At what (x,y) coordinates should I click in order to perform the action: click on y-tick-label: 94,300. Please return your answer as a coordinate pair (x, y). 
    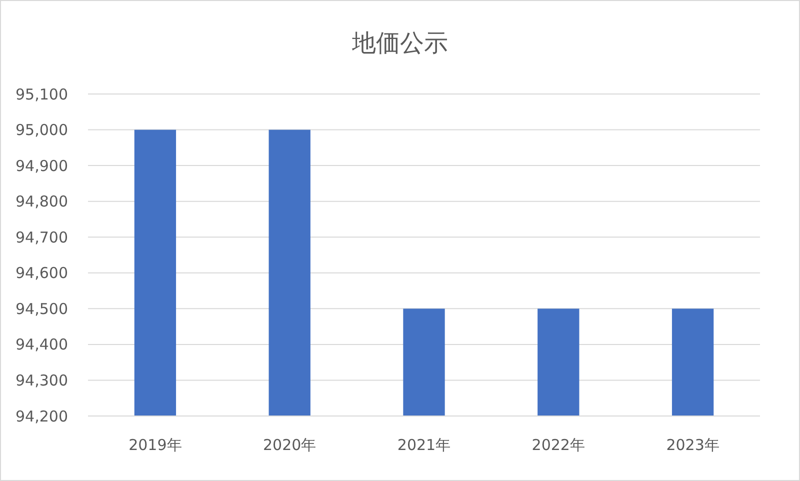
    Looking at the image, I should click on (42, 380).